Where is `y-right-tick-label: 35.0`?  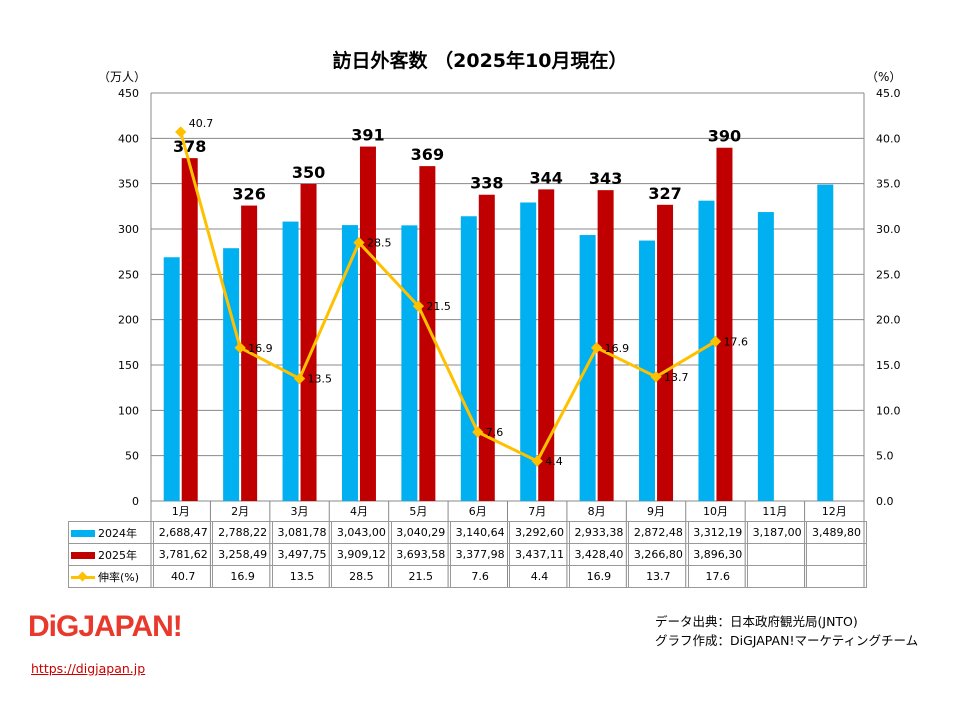 y-right-tick-label: 35.0 is located at coordinates (888, 184).